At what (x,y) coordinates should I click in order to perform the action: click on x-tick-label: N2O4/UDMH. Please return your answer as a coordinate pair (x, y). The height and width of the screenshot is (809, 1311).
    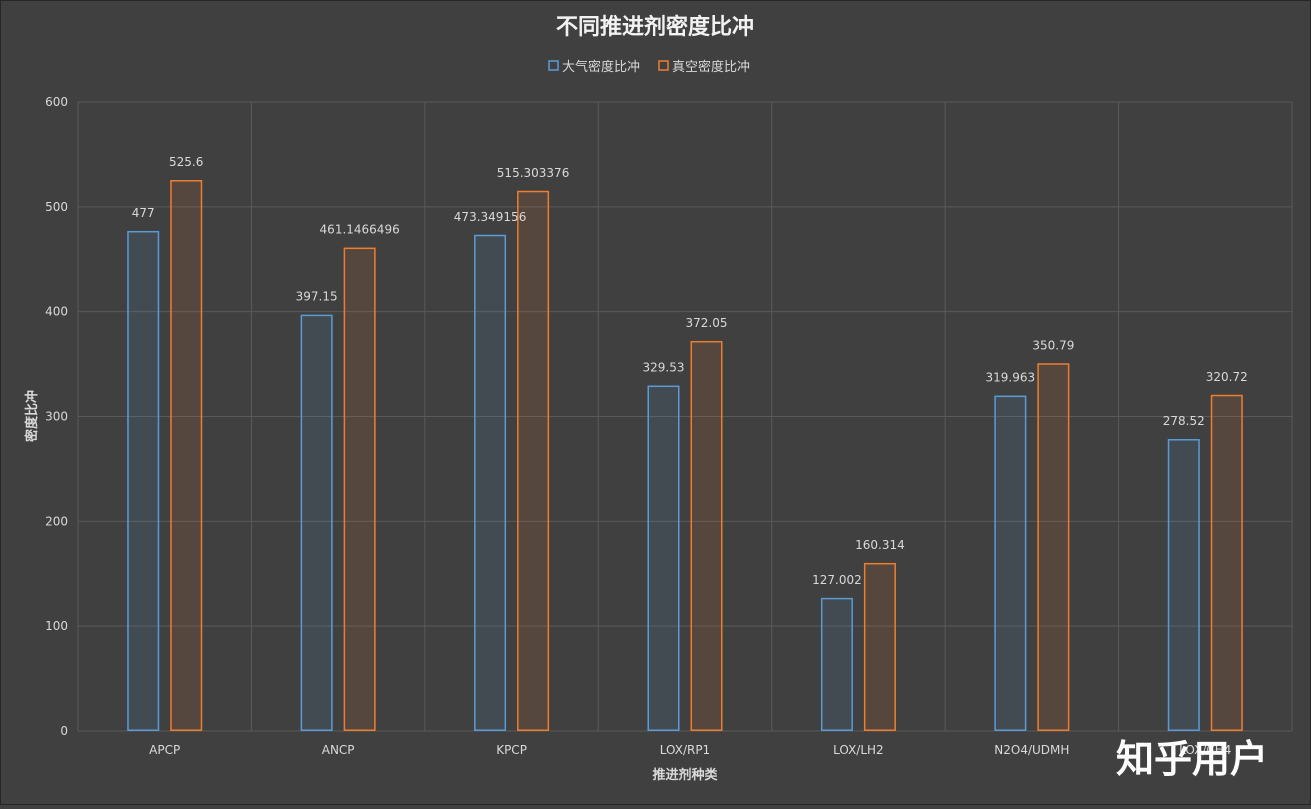
    Looking at the image, I should click on (1031, 750).